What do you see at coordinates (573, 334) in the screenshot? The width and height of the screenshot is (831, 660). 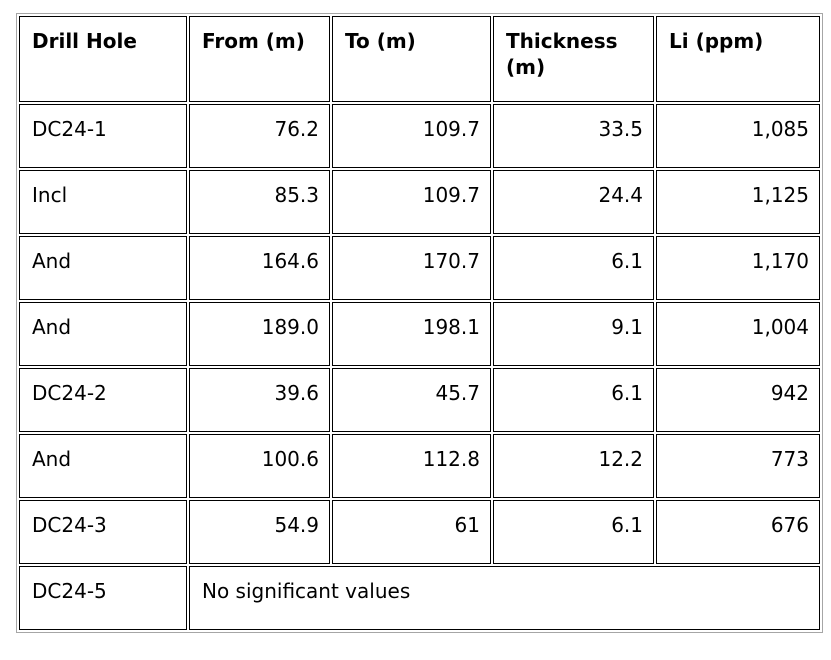 I see `thickness-cell: 9.1` at bounding box center [573, 334].